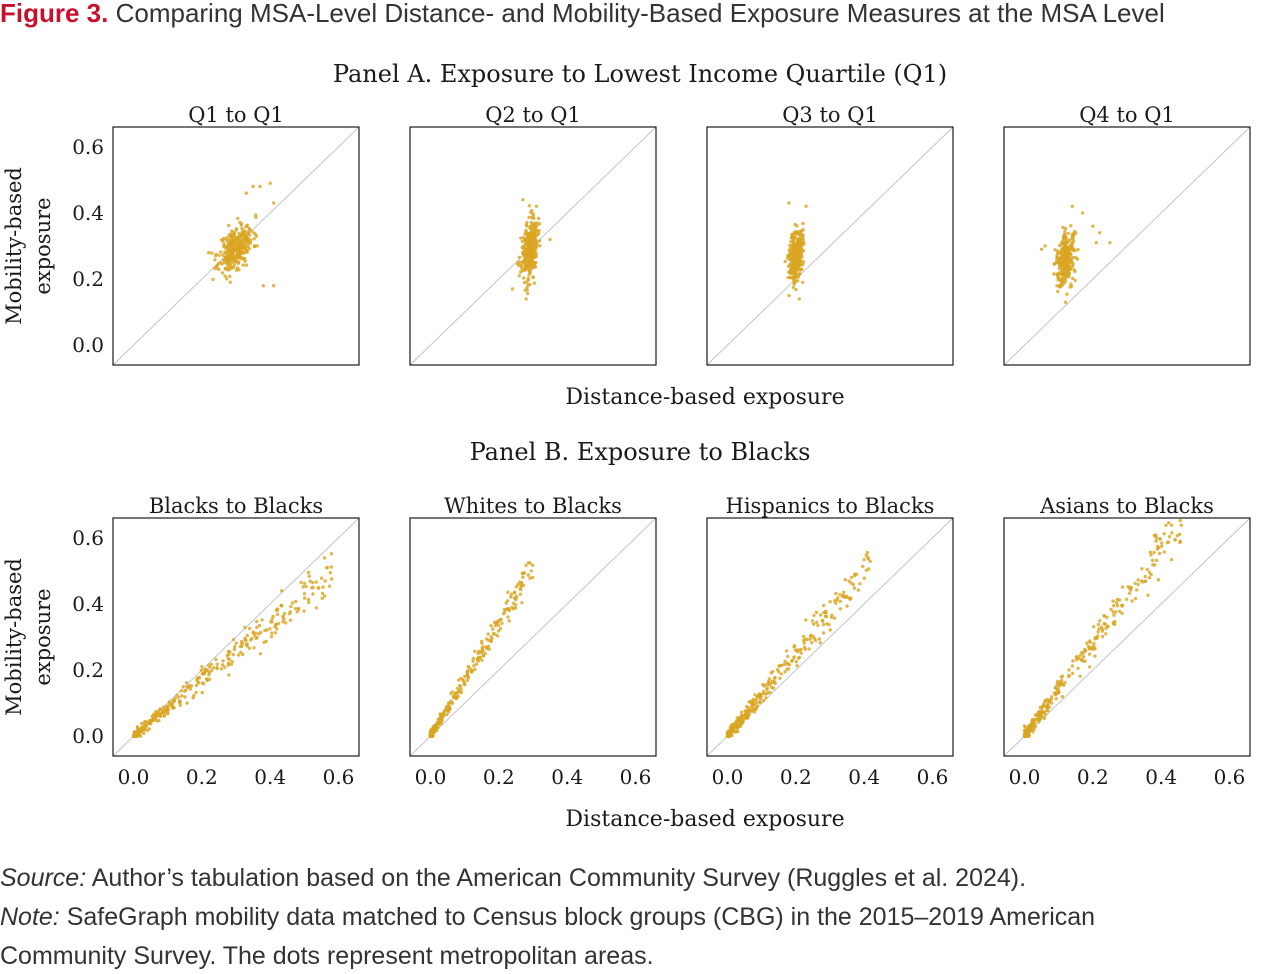 This screenshot has width=1280, height=974. I want to click on chart-title: Q2 to Q1, so click(533, 115).